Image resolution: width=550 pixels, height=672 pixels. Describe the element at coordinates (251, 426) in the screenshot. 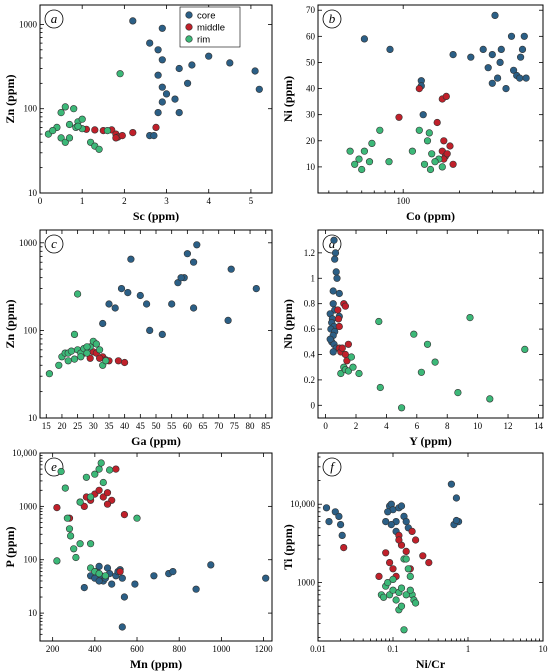

I see `x-tick-label: 80` at that location.